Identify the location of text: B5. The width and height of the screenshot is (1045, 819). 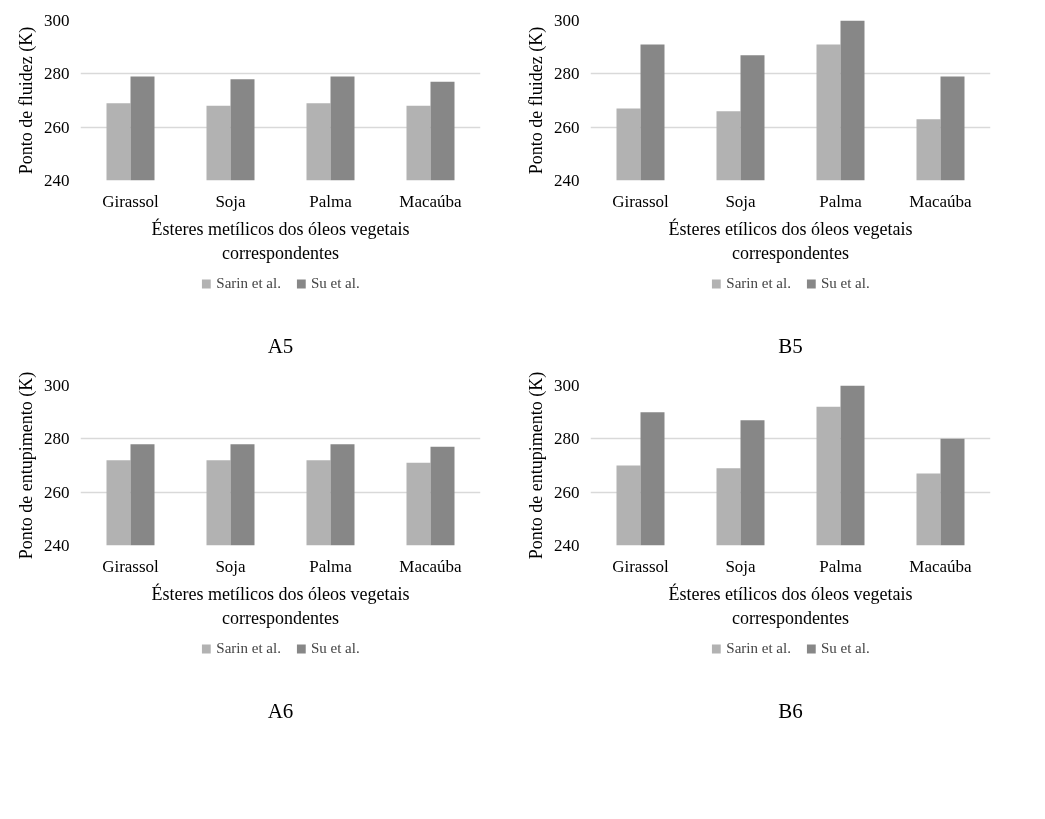
(790, 345).